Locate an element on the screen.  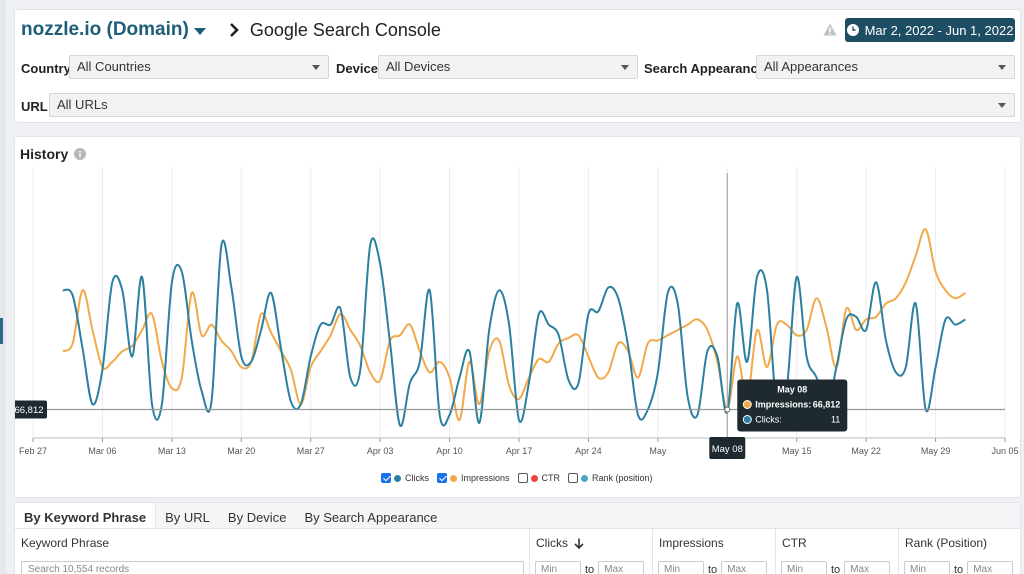
country-select: All Countries is located at coordinates (199, 67).